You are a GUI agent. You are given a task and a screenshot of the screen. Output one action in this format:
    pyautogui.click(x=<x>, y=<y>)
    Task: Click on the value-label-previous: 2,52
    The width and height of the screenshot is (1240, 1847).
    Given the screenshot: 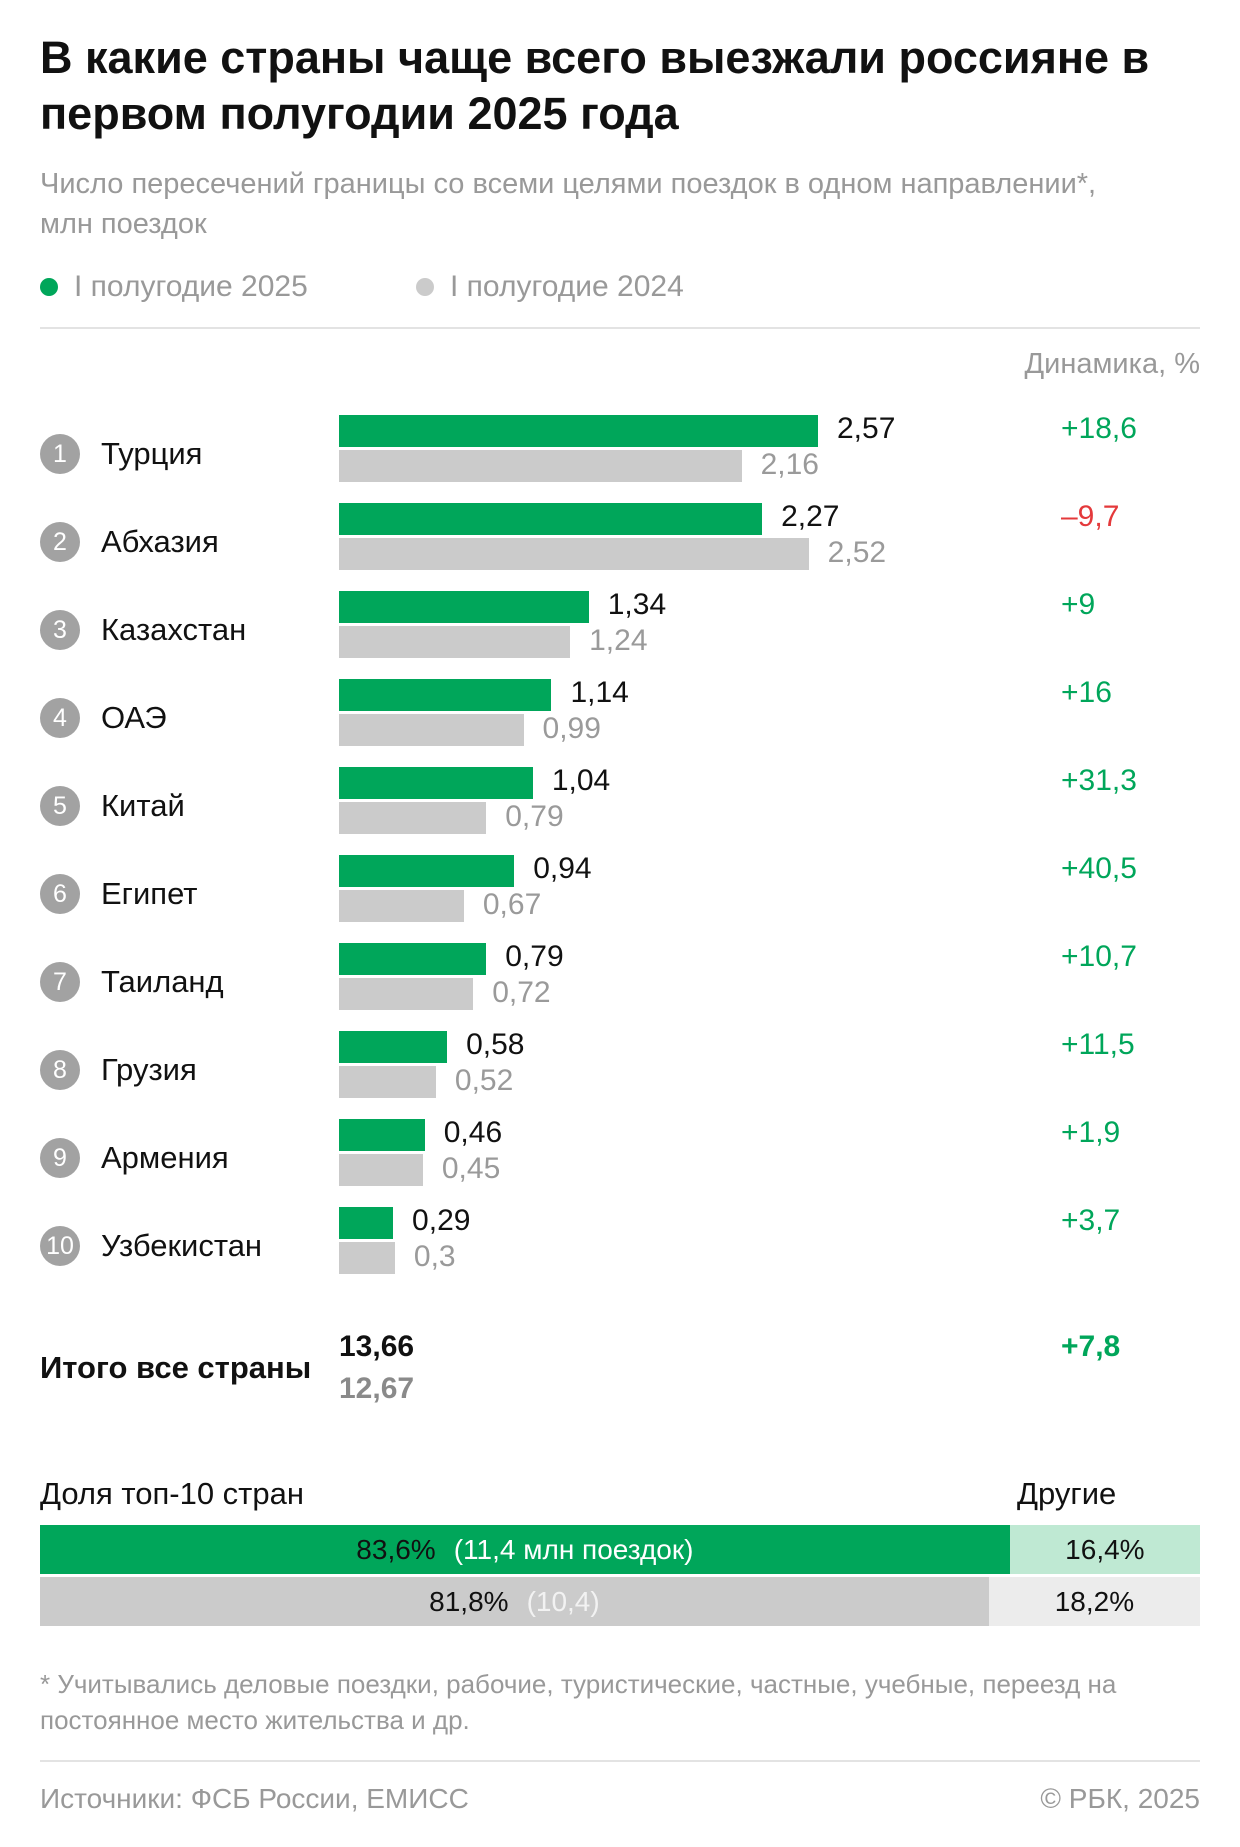 What is the action you would take?
    pyautogui.click(x=857, y=552)
    